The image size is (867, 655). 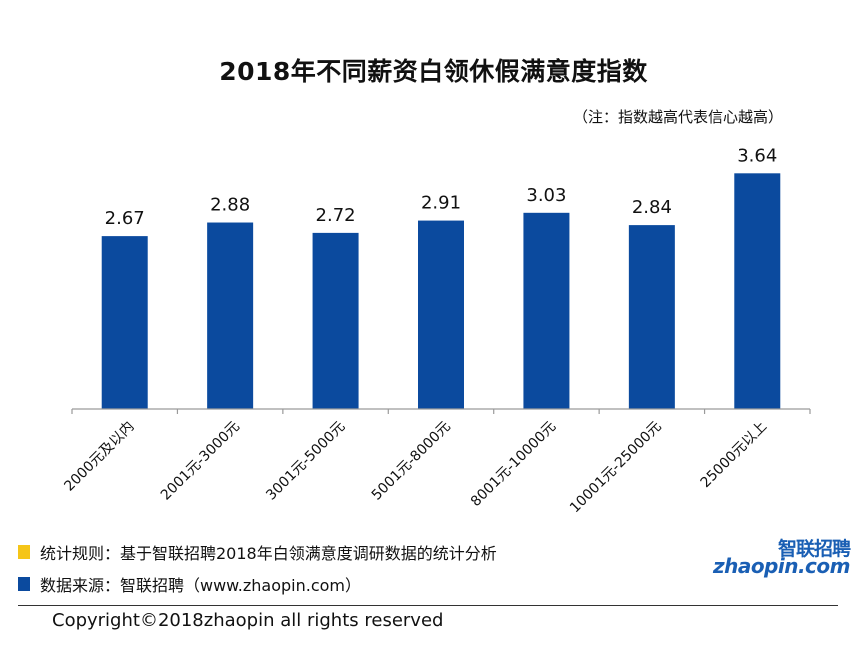 What do you see at coordinates (428, 605) in the screenshot?
I see `footer-divider` at bounding box center [428, 605].